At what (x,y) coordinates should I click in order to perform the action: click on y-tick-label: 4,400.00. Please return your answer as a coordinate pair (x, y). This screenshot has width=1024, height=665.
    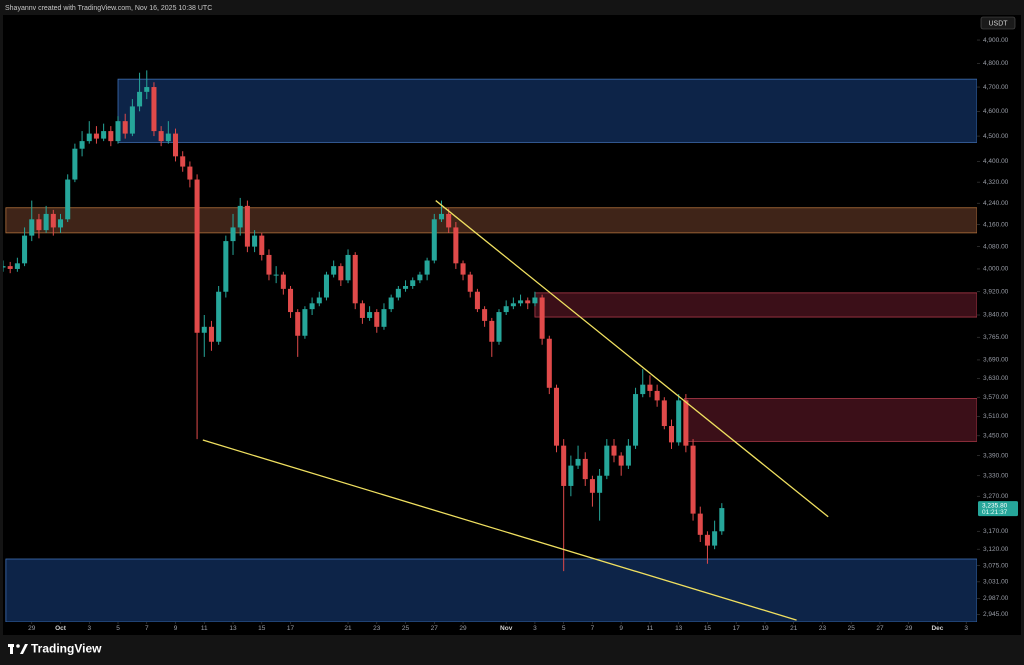
    Looking at the image, I should click on (996, 161).